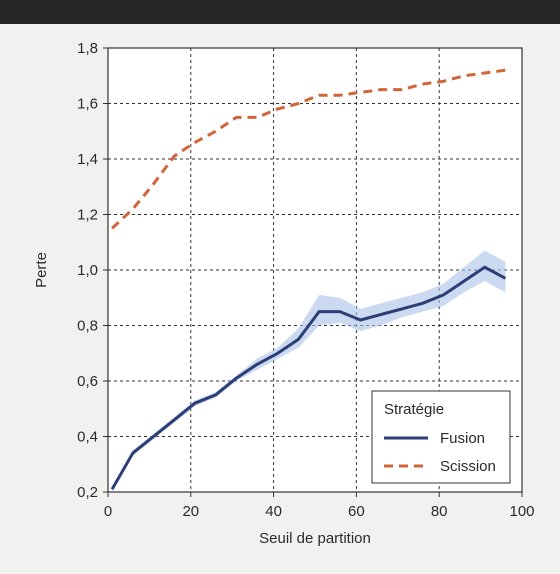 The width and height of the screenshot is (560, 574). What do you see at coordinates (87, 437) in the screenshot?
I see `y-tick-label: 0,4` at bounding box center [87, 437].